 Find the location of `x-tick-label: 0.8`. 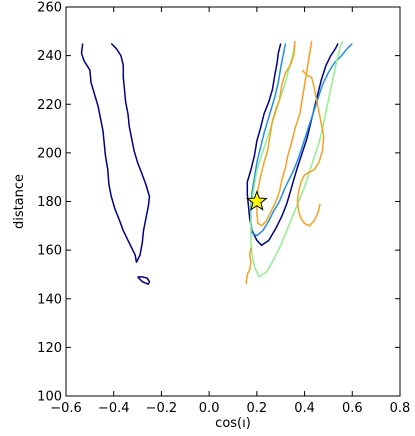

x-tick-label: 0.8 is located at coordinates (400, 408).